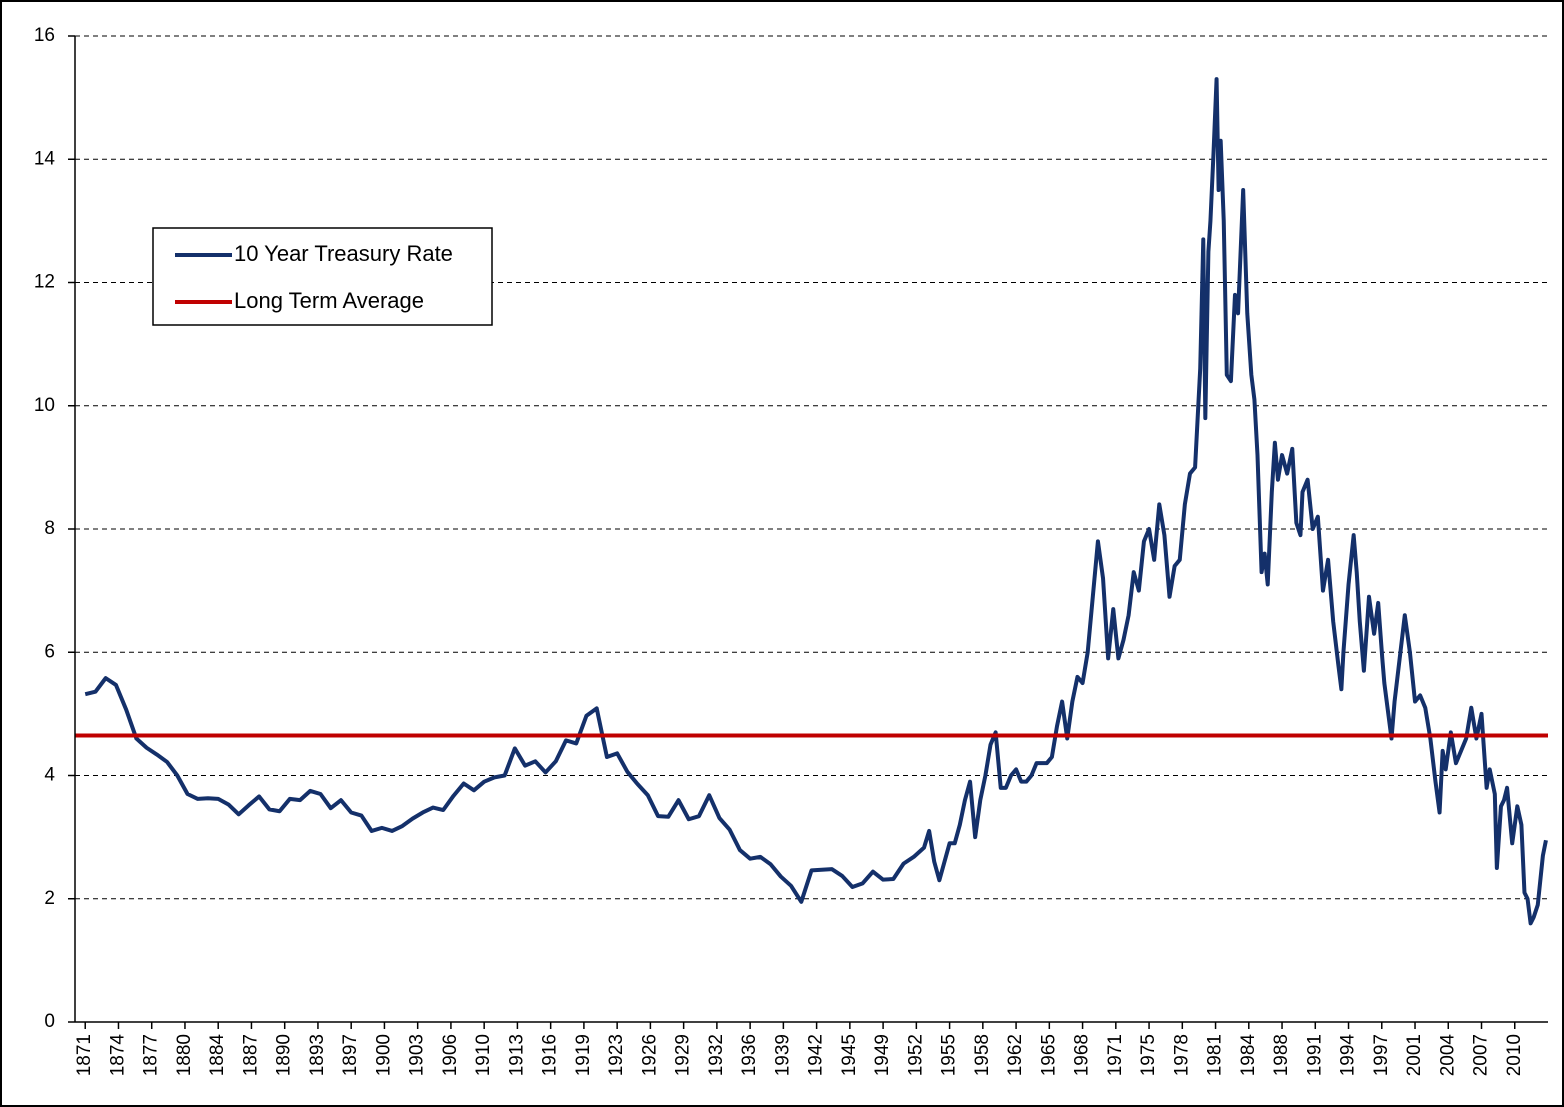 This screenshot has height=1107, width=1564. What do you see at coordinates (1115, 1055) in the screenshot?
I see `x-tick-label: 1971` at bounding box center [1115, 1055].